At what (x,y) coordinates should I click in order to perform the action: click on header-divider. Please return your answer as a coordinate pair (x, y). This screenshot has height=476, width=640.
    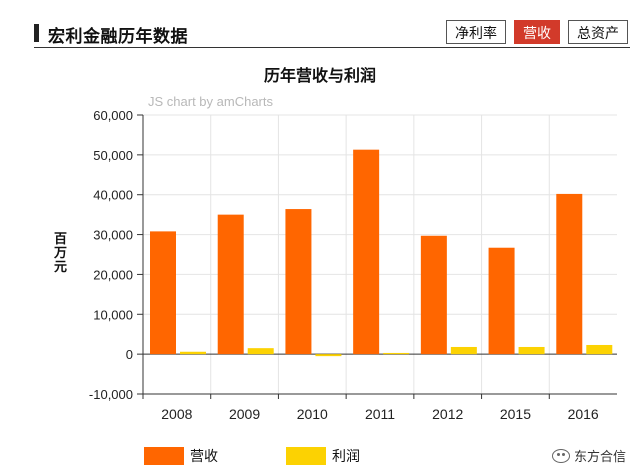
    Looking at the image, I should click on (332, 47).